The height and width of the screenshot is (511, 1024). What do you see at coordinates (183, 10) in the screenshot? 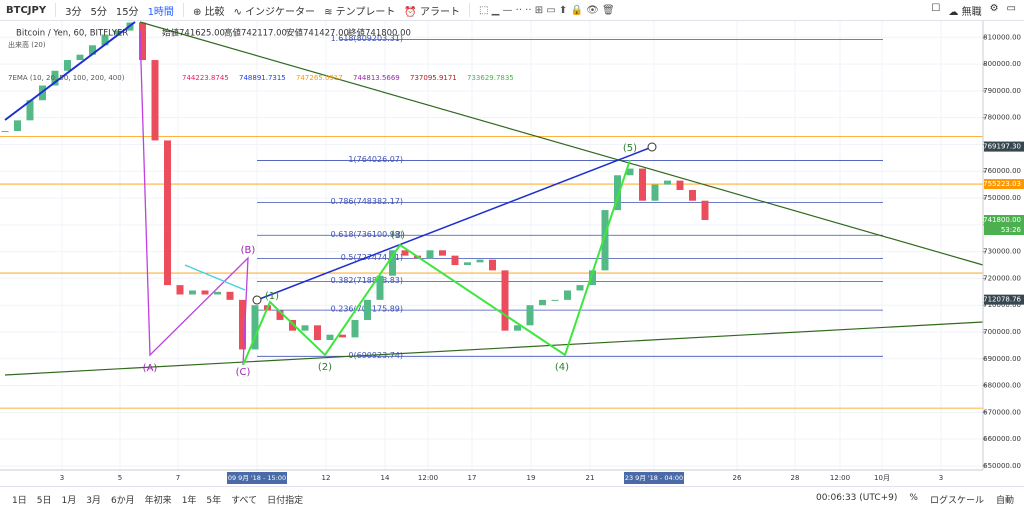
I see `separator` at bounding box center [183, 10].